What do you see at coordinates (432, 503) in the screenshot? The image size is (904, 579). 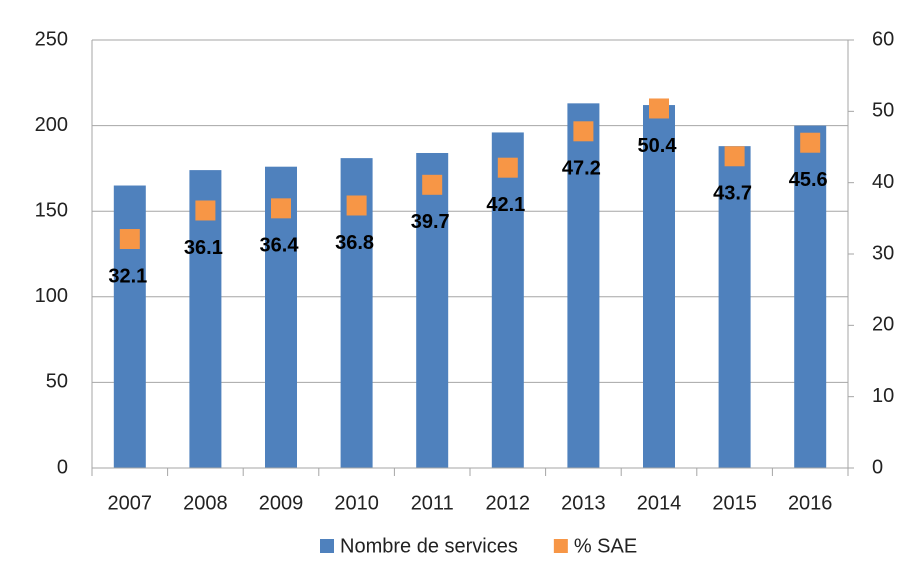 I see `x-tick-label: 2011` at bounding box center [432, 503].